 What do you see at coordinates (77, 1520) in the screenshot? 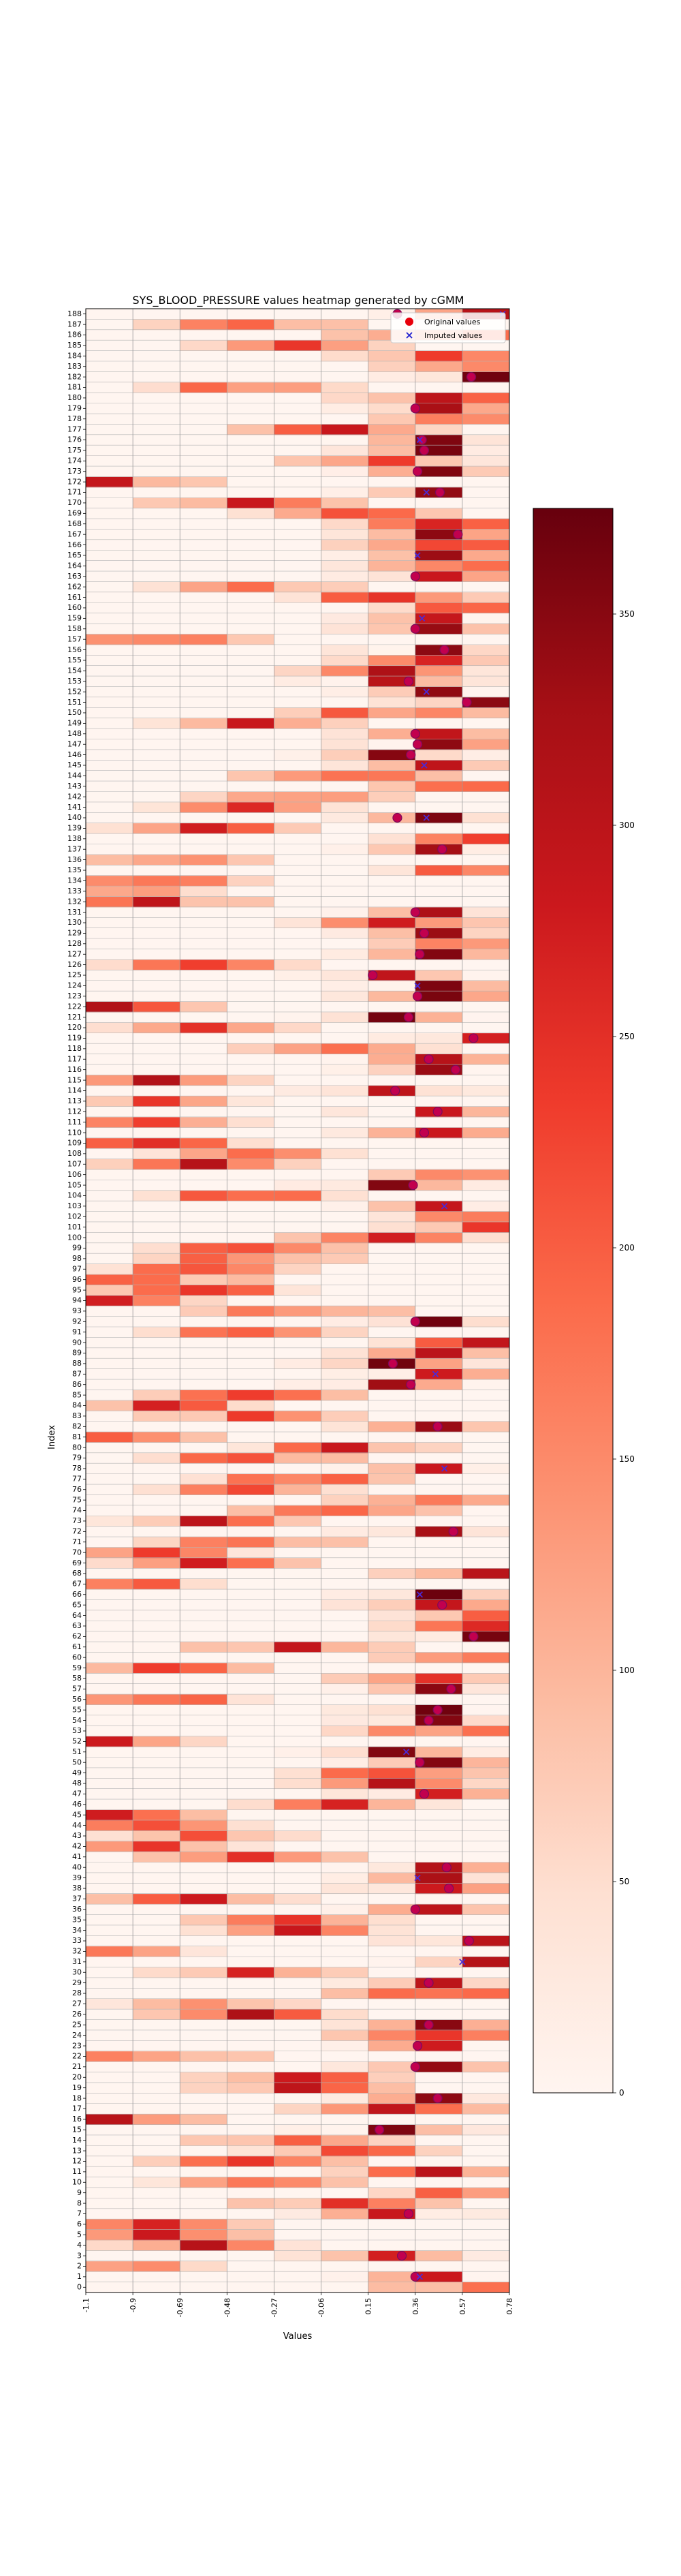
I see `y-tick-label: 73` at bounding box center [77, 1520].